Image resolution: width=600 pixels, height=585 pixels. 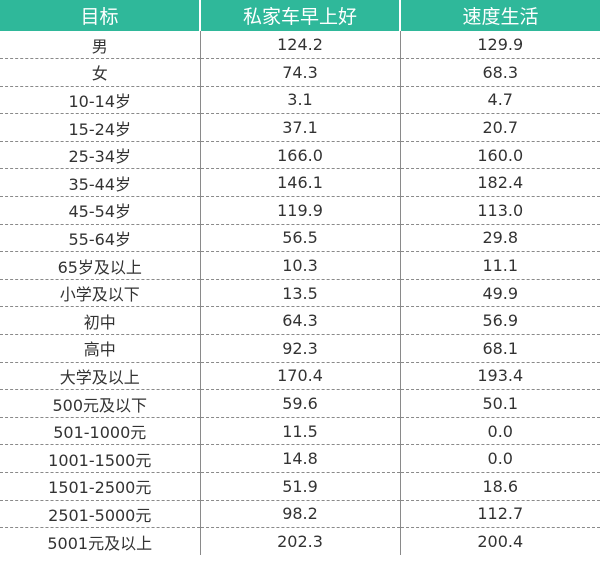 I want to click on cell-series-2: 113.0, so click(x=500, y=210).